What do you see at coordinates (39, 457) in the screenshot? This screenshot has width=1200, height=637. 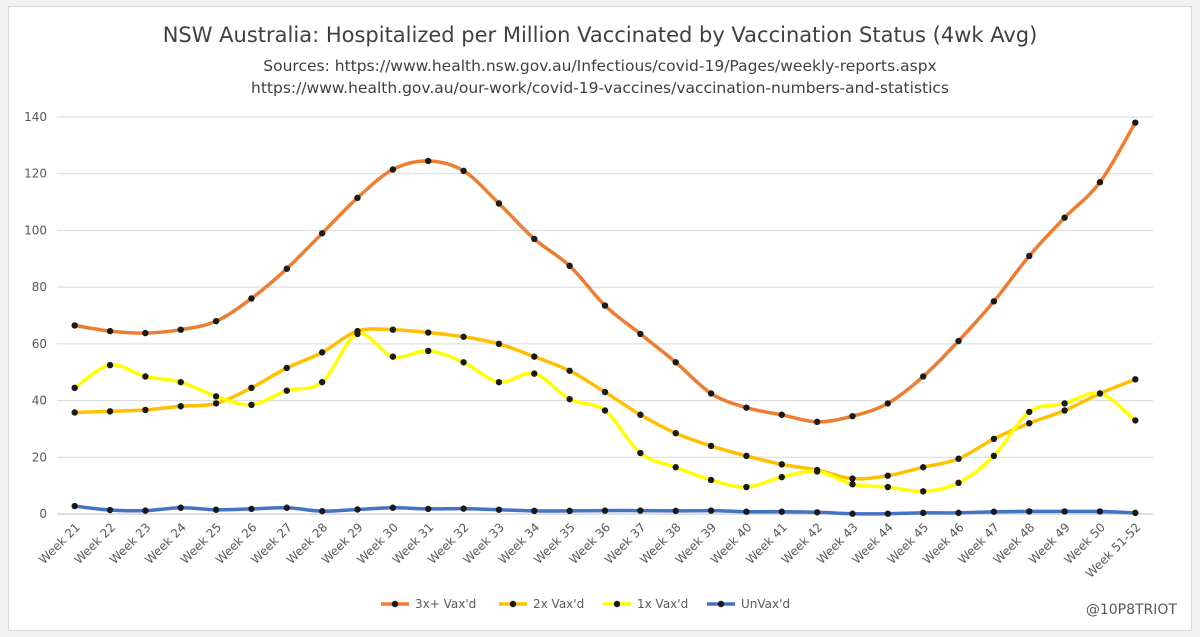 I see `y-tick-label-20: 20` at bounding box center [39, 457].